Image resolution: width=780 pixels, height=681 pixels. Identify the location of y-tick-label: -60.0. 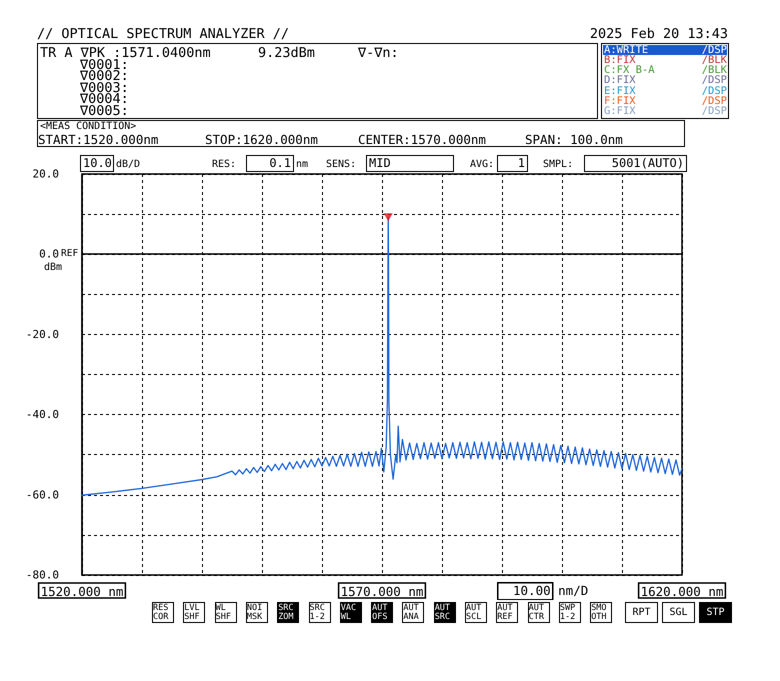
(42, 495).